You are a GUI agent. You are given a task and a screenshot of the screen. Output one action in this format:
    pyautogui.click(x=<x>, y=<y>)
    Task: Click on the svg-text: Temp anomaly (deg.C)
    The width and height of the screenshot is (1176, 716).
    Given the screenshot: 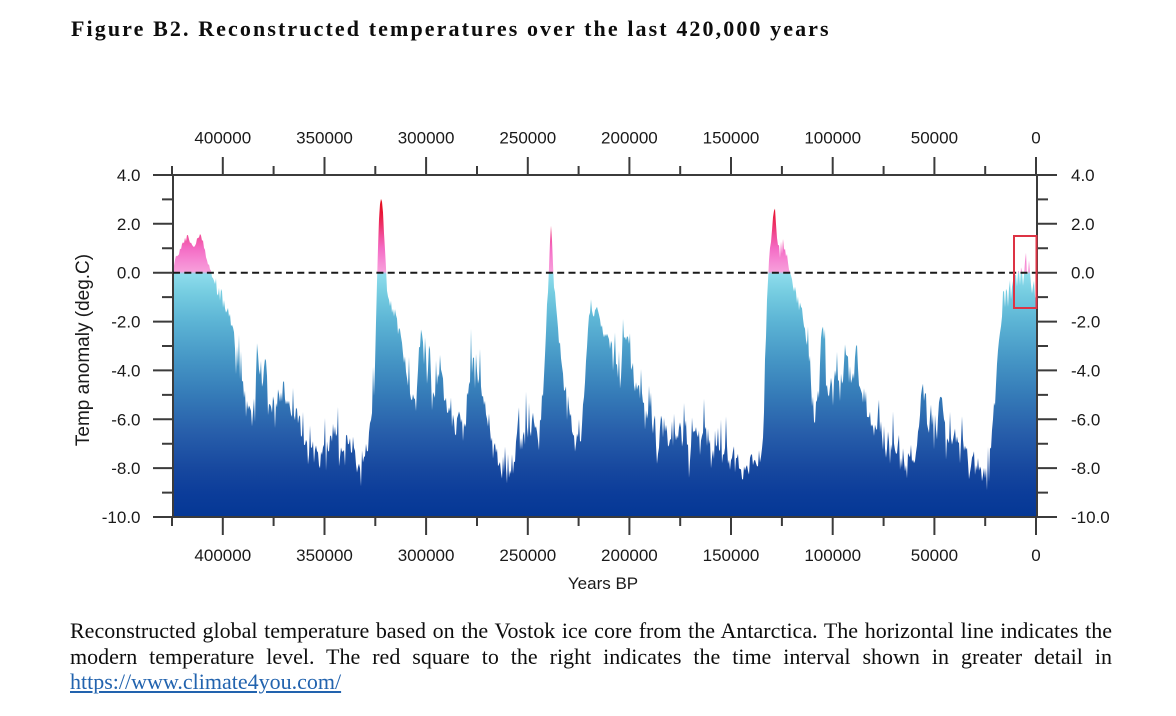 What is the action you would take?
    pyautogui.click(x=83, y=350)
    